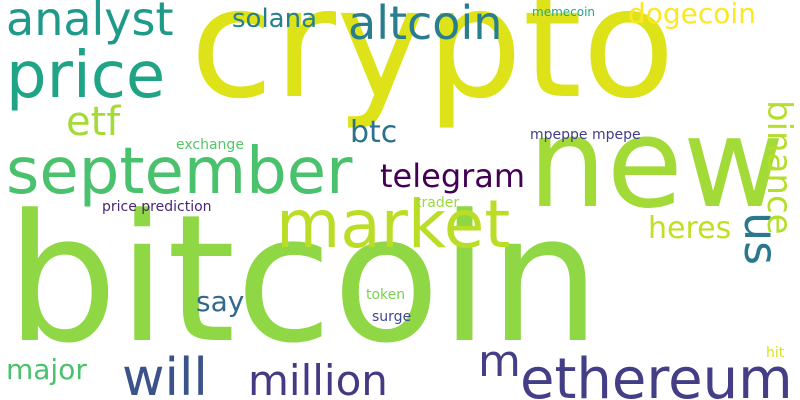  I want to click on word-btc: btc, so click(374, 132).